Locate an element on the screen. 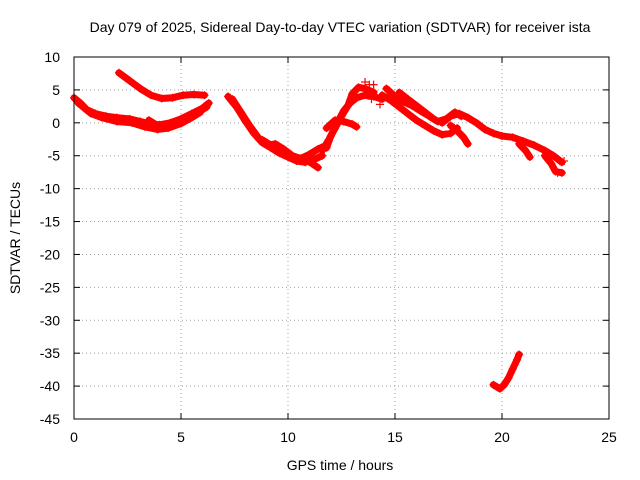 The image size is (640, 480). y-tick-label: -5 is located at coordinates (54, 156).